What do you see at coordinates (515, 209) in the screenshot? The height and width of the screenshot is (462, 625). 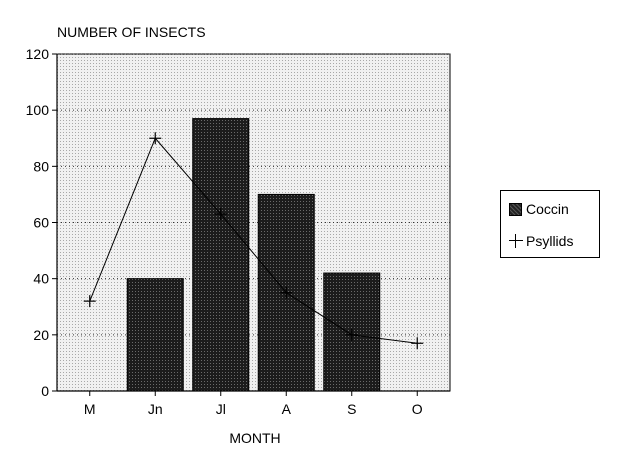 I see `coccin-swatch-icon` at bounding box center [515, 209].